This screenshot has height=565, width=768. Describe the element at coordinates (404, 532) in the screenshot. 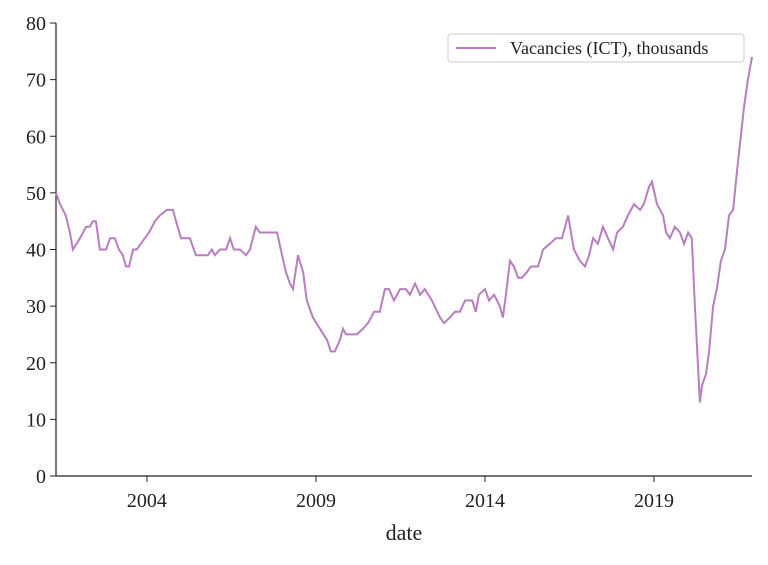

I see `x-axis-label: date` at that location.